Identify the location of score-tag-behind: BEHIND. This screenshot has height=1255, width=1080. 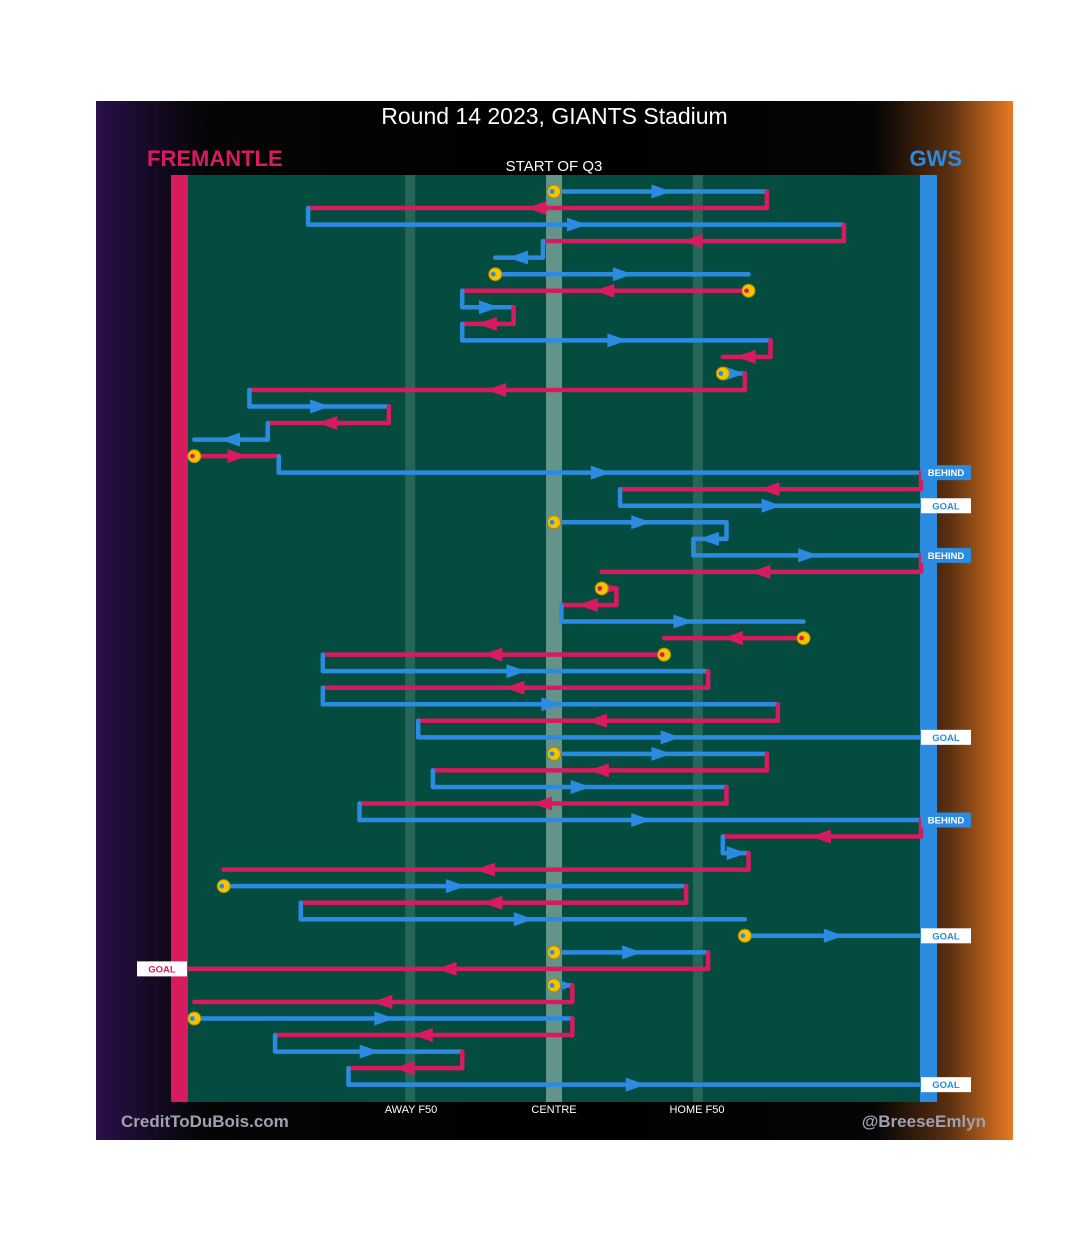
(946, 555).